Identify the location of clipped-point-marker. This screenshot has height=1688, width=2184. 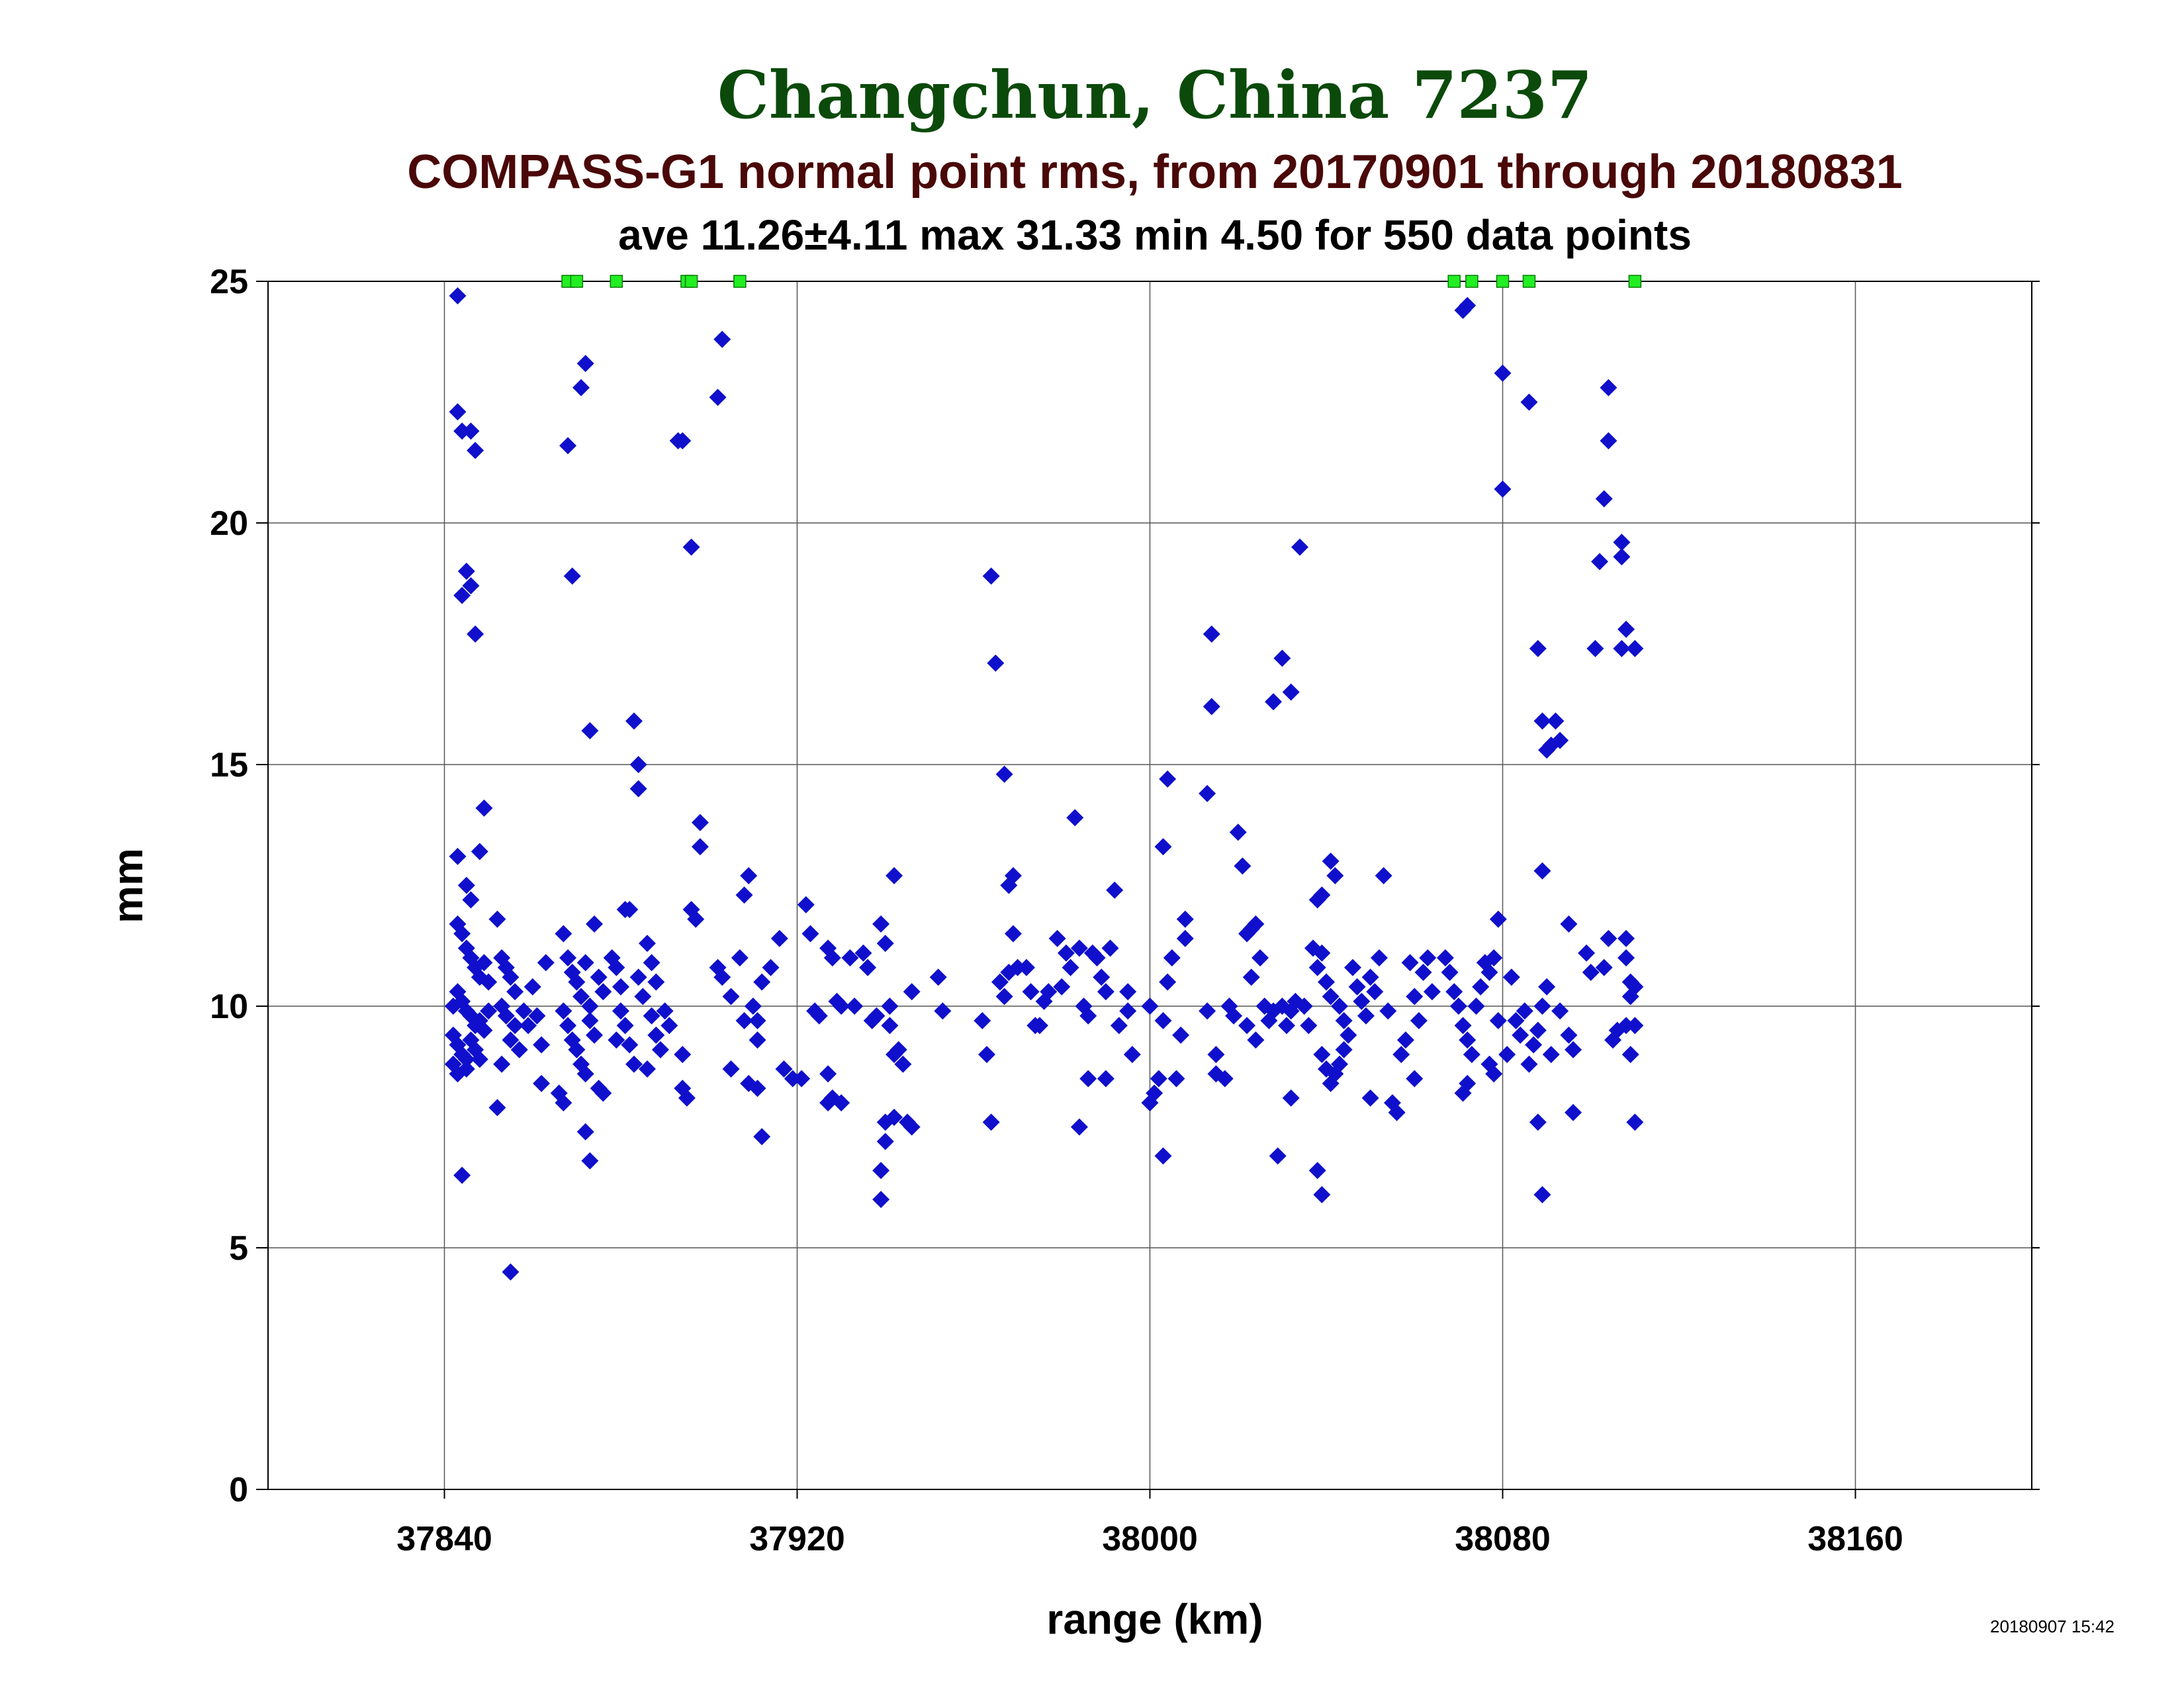
(691, 281).